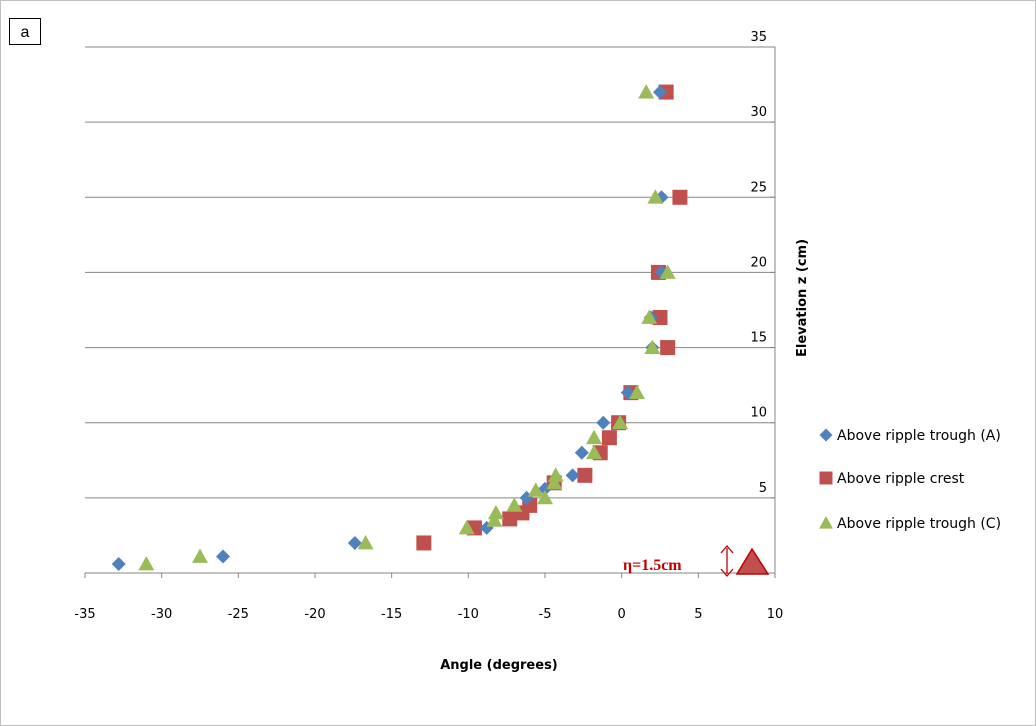 Image resolution: width=1036 pixels, height=726 pixels. Describe the element at coordinates (652, 565) in the screenshot. I see `ripple-height-annotation: η=1.5cm` at that location.